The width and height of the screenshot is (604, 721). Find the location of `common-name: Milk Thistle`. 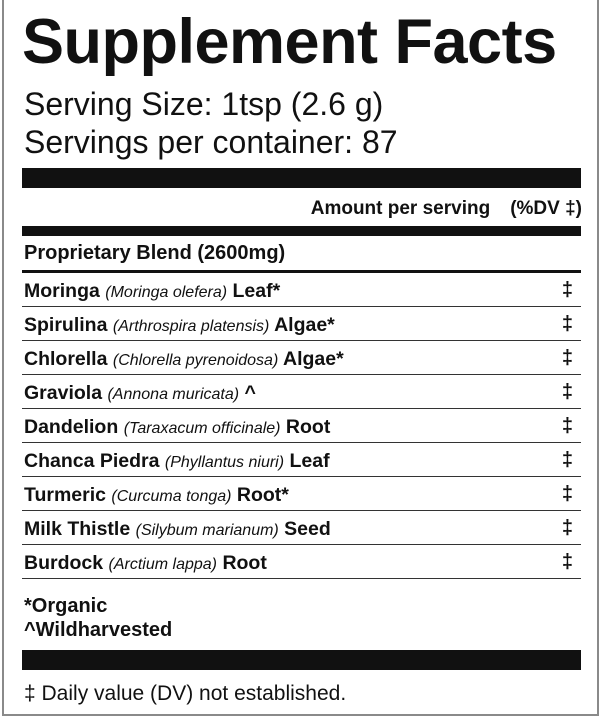

common-name: Milk Thistle is located at coordinates (77, 529).